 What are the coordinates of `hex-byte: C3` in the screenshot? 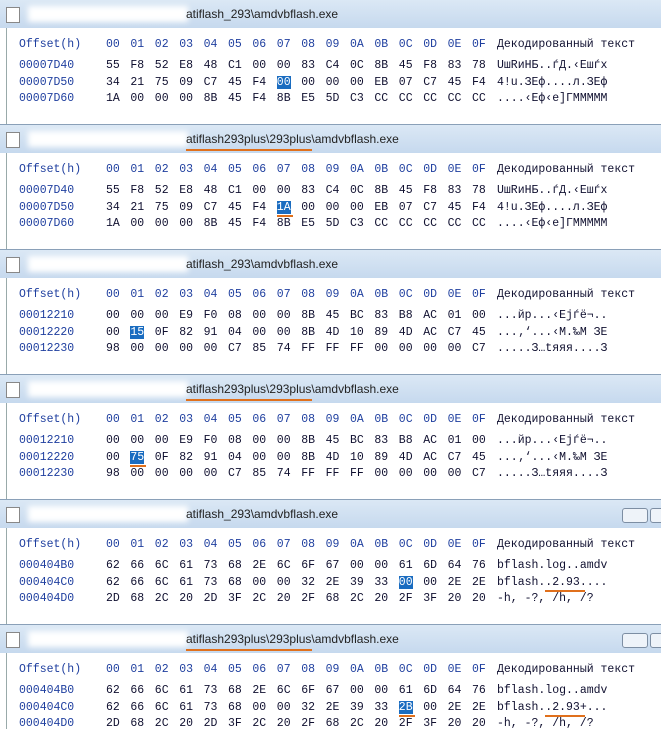 It's located at (357, 223).